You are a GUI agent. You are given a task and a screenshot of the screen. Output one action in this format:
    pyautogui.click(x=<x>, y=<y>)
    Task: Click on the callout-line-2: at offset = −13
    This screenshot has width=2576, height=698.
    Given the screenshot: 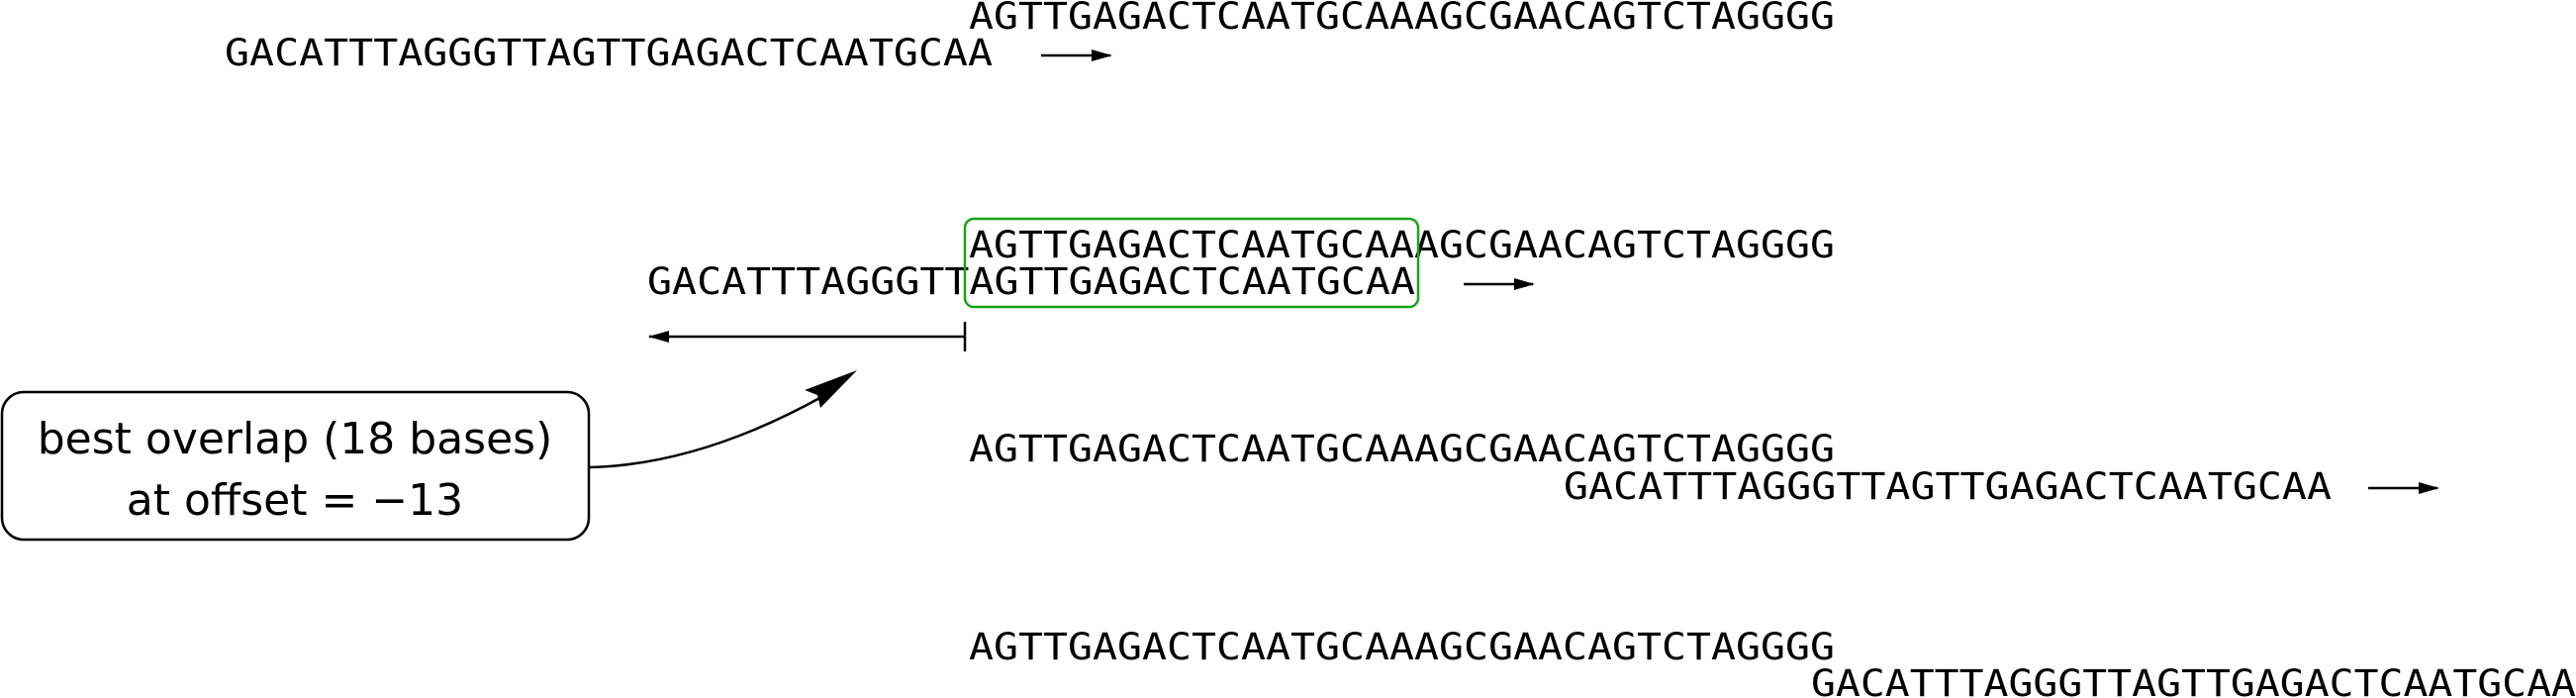 What is the action you would take?
    pyautogui.click(x=295, y=501)
    